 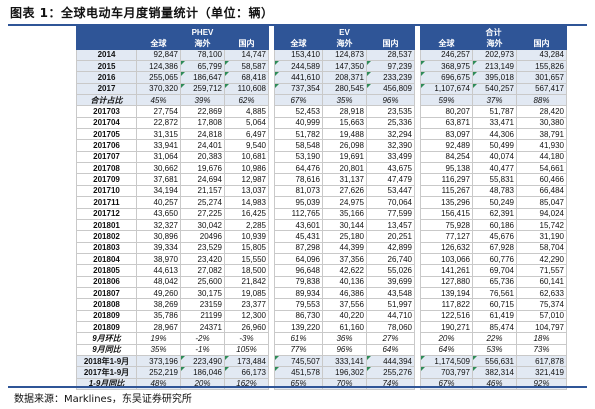 What do you see at coordinates (158, 225) in the screenshot?
I see `table-cell: 32,327` at bounding box center [158, 225].